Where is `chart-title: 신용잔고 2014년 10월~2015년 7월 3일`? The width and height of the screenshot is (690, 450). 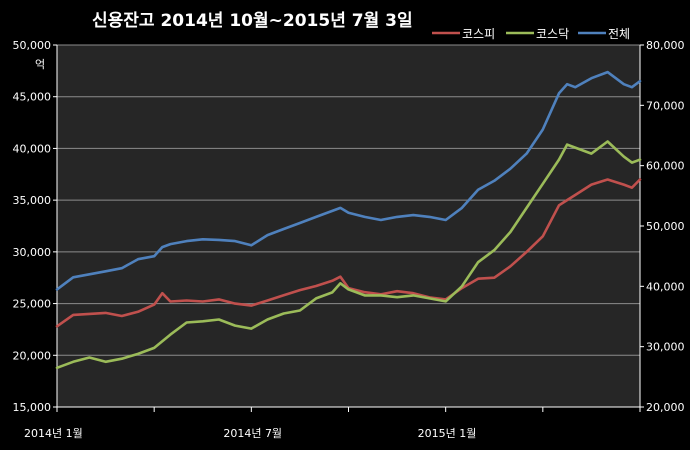 chart-title: 신용잔고 2014년 10월~2015년 7월 3일 is located at coordinates (252, 21).